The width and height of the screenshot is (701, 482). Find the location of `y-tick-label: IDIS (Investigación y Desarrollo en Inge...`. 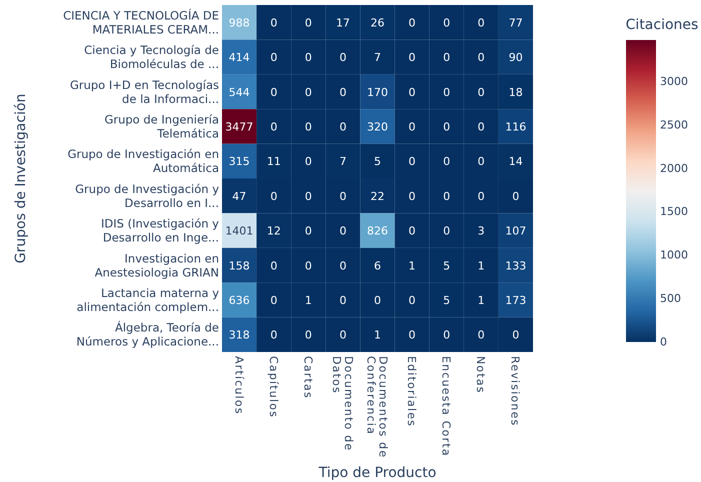

y-tick-label: IDIS (Investigación y Desarrollo en Inge... is located at coordinates (160, 230).